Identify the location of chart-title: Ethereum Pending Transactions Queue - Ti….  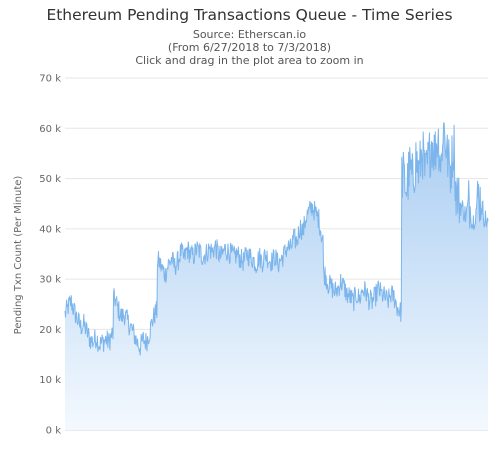
(249, 15).